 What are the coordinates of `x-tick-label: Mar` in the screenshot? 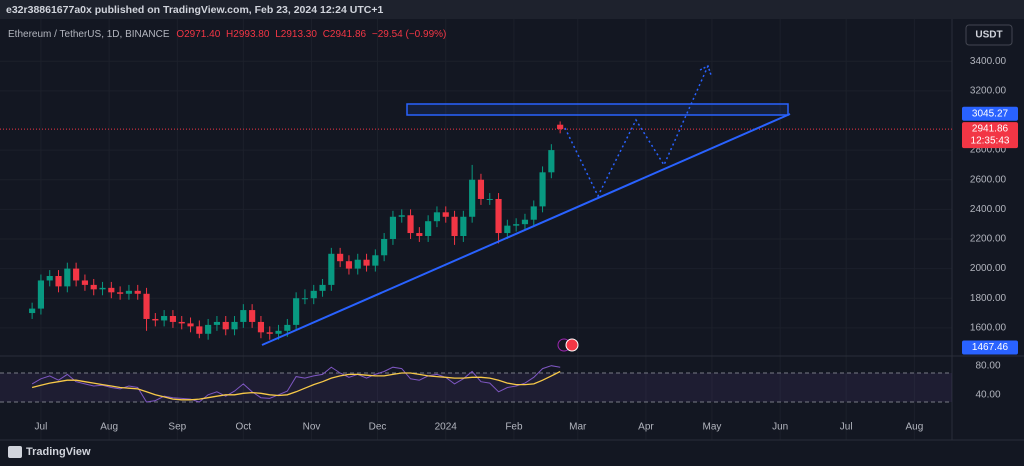 It's located at (578, 427).